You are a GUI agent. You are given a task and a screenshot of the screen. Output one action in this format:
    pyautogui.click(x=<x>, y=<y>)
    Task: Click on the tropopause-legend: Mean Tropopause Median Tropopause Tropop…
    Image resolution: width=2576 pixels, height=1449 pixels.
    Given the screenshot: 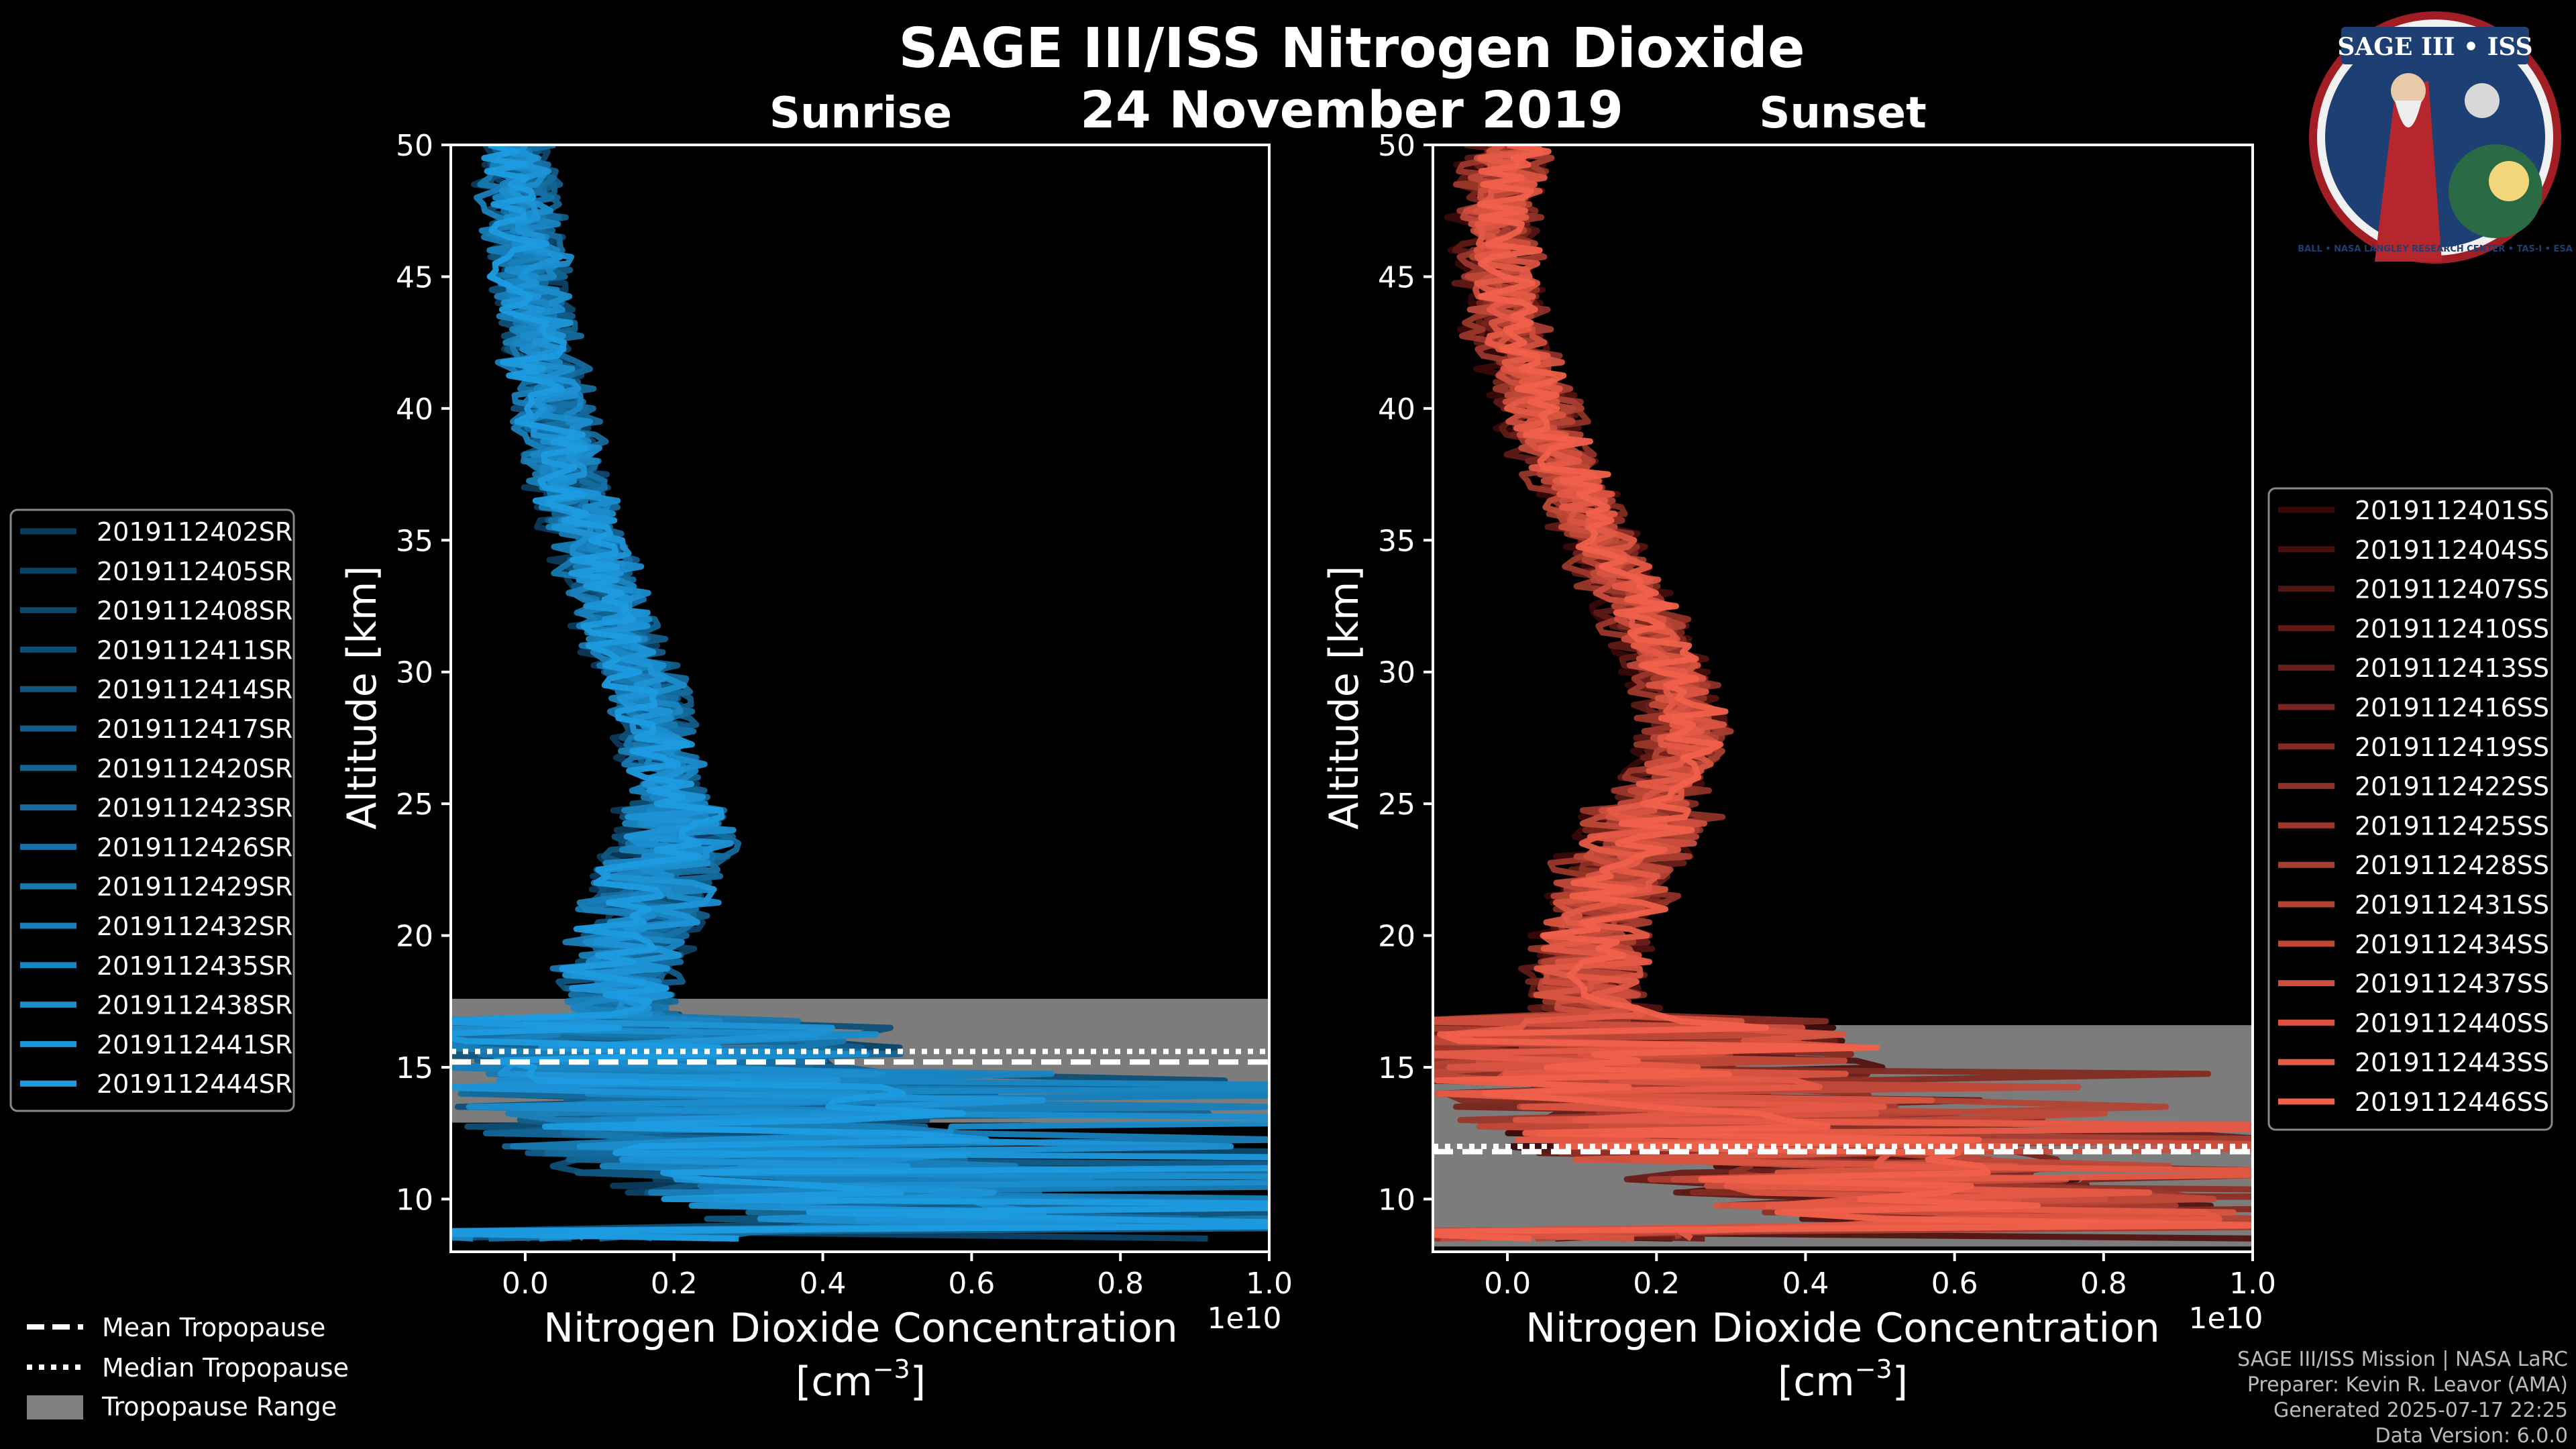 What is the action you would take?
    pyautogui.click(x=188, y=1367)
    